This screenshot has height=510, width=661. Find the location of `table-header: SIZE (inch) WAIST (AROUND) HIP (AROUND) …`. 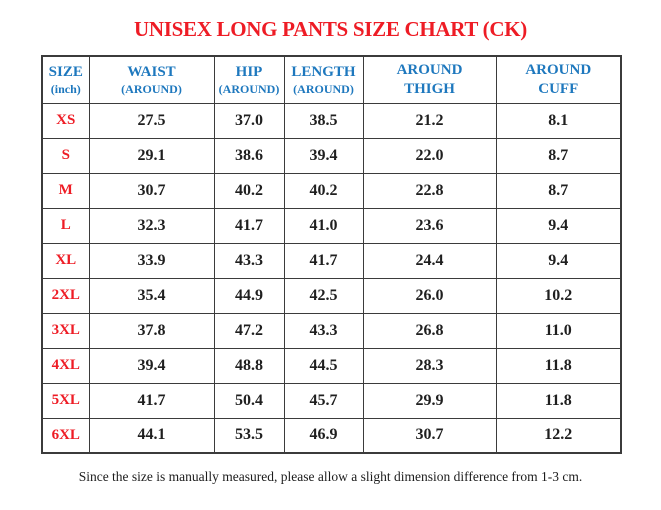

table-header: SIZE (inch) WAIST (AROUND) HIP (AROUND) … is located at coordinates (331, 79).